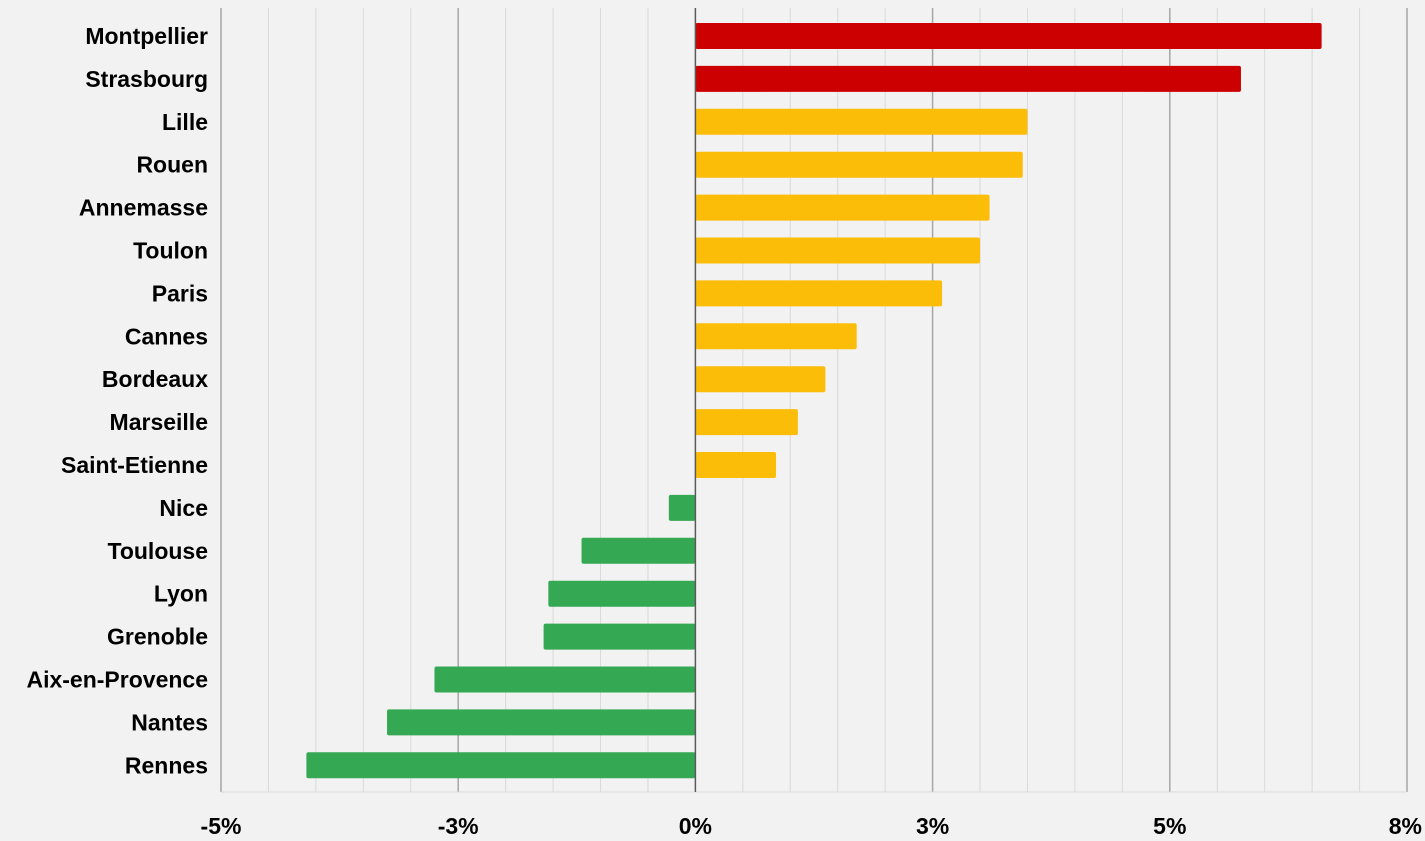  What do you see at coordinates (146, 36) in the screenshot?
I see `category-label: Montpellier` at bounding box center [146, 36].